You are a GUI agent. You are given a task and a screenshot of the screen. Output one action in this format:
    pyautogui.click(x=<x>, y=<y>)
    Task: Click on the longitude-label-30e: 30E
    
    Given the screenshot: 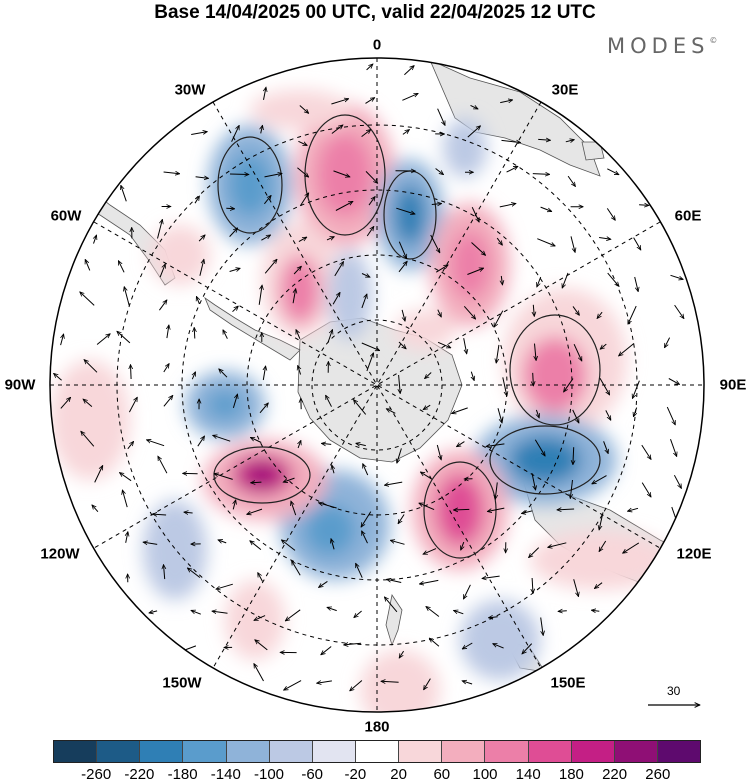 What is the action you would take?
    pyautogui.click(x=565, y=90)
    